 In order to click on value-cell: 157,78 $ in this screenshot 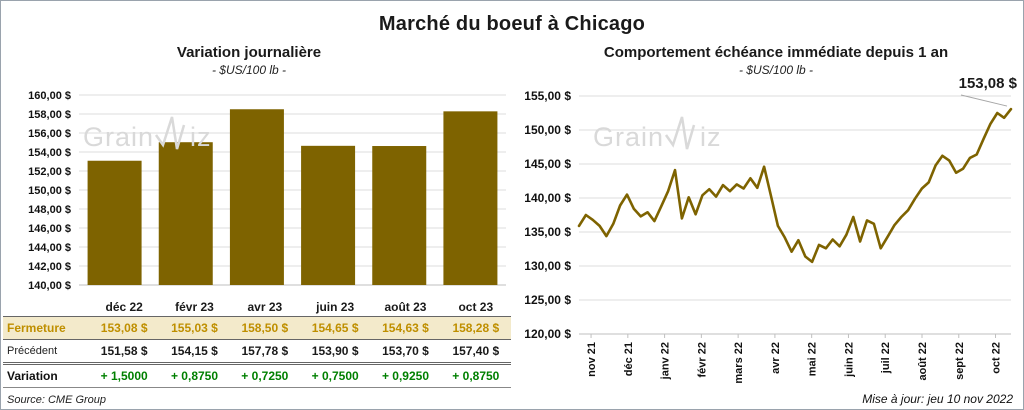, I will do `click(264, 352)`.